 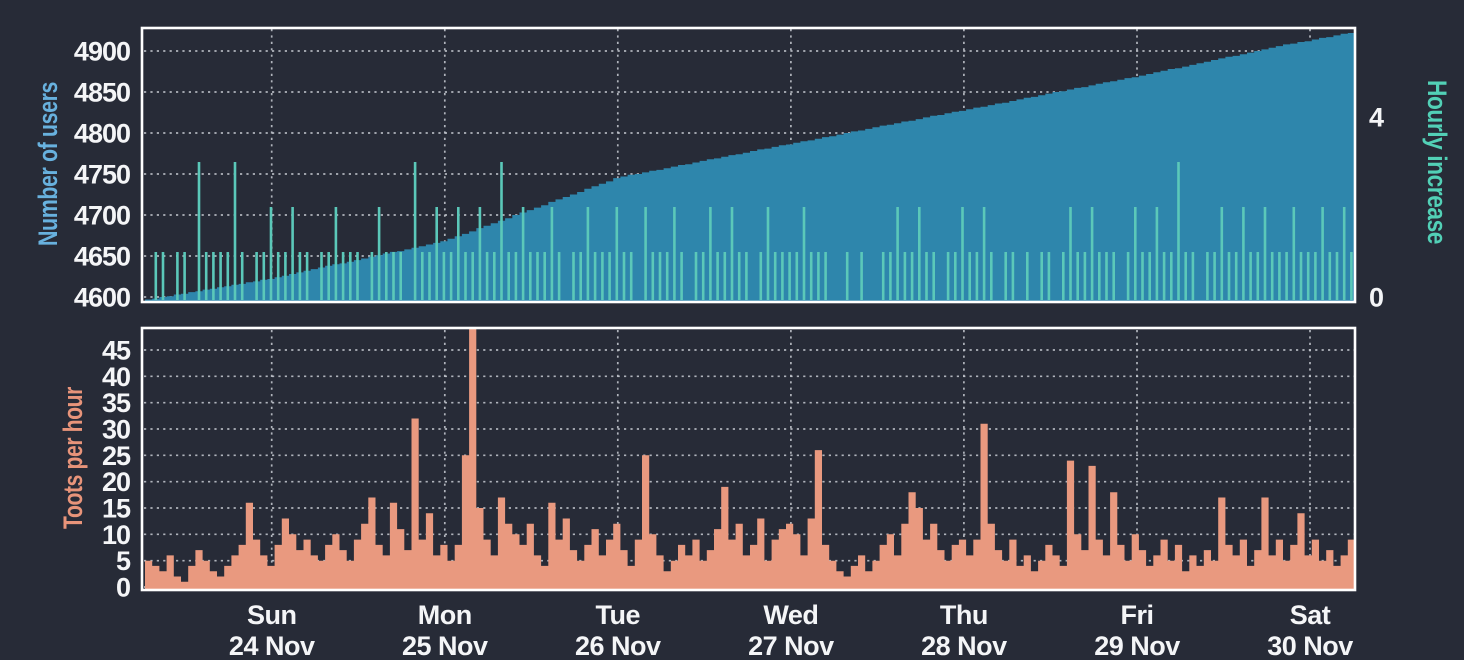 What do you see at coordinates (445, 645) in the screenshot?
I see `day-date-label: 25 Nov` at bounding box center [445, 645].